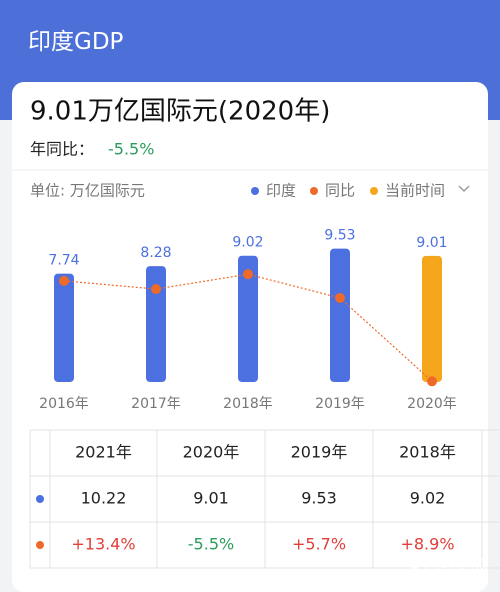  Describe the element at coordinates (131, 149) in the screenshot. I see `yoy-value: -5.5%` at that location.